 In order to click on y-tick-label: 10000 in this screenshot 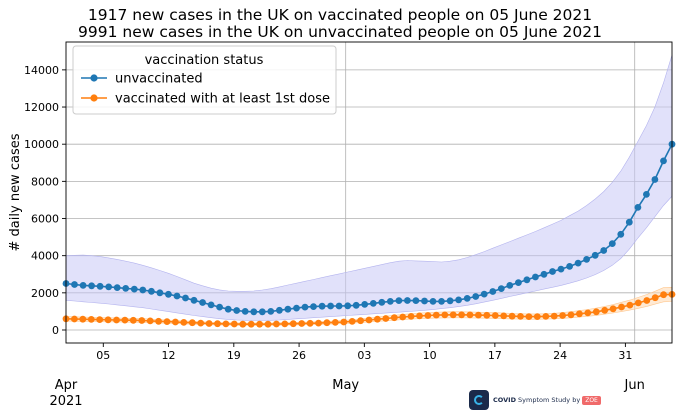, I will do `click(41, 144)`.